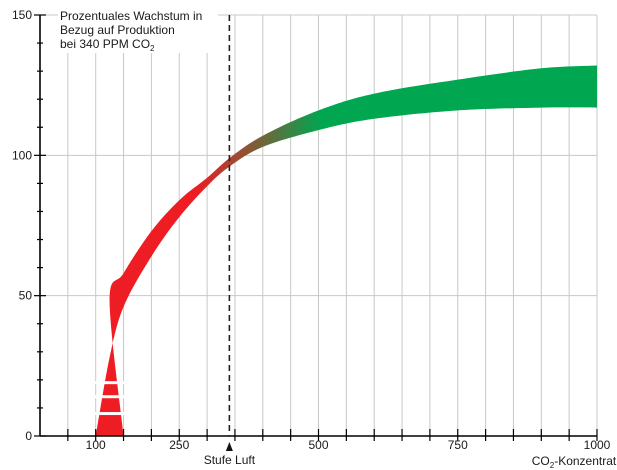 Image resolution: width=617 pixels, height=470 pixels. I want to click on title-line-text: Bezug auf Produktion, so click(117, 30).